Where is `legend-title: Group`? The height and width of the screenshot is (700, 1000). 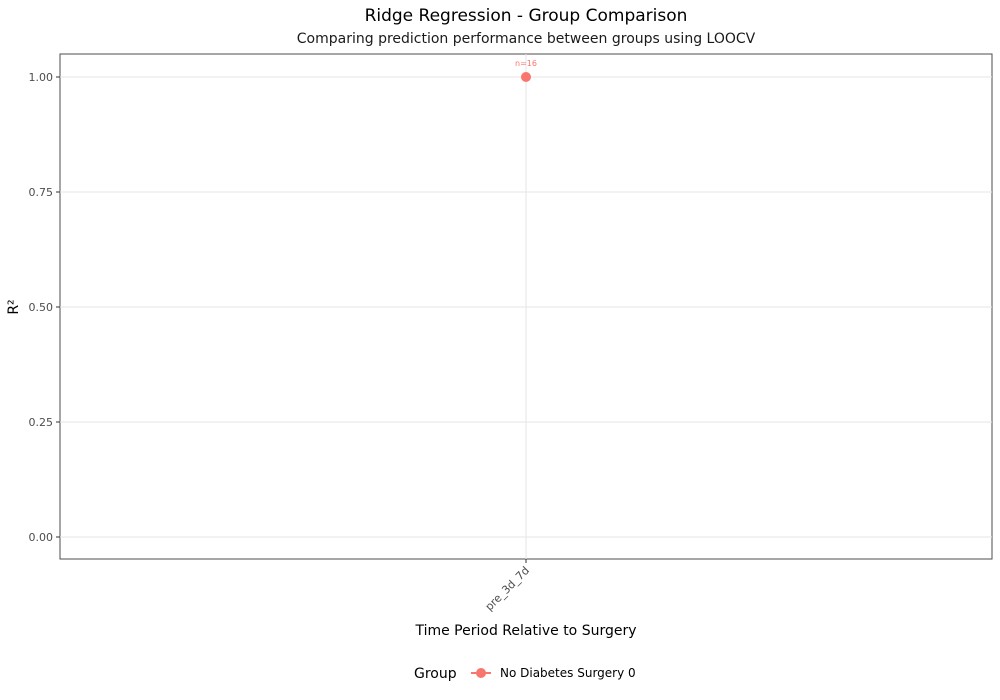 legend-title: Group is located at coordinates (435, 674).